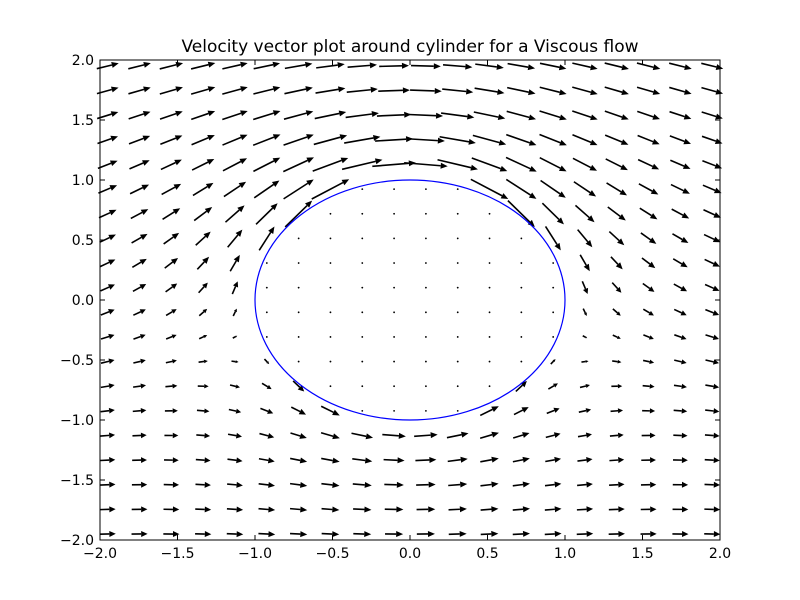 This screenshot has height=600, width=800. I want to click on x-tick-label: −1.0, so click(255, 554).